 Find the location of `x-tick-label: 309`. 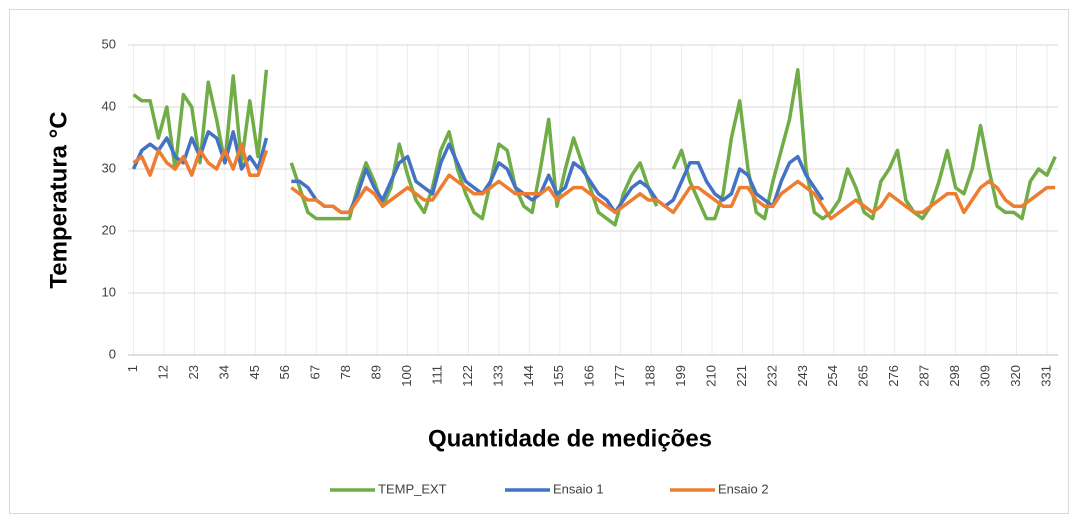

x-tick-label: 309 is located at coordinates (984, 376).